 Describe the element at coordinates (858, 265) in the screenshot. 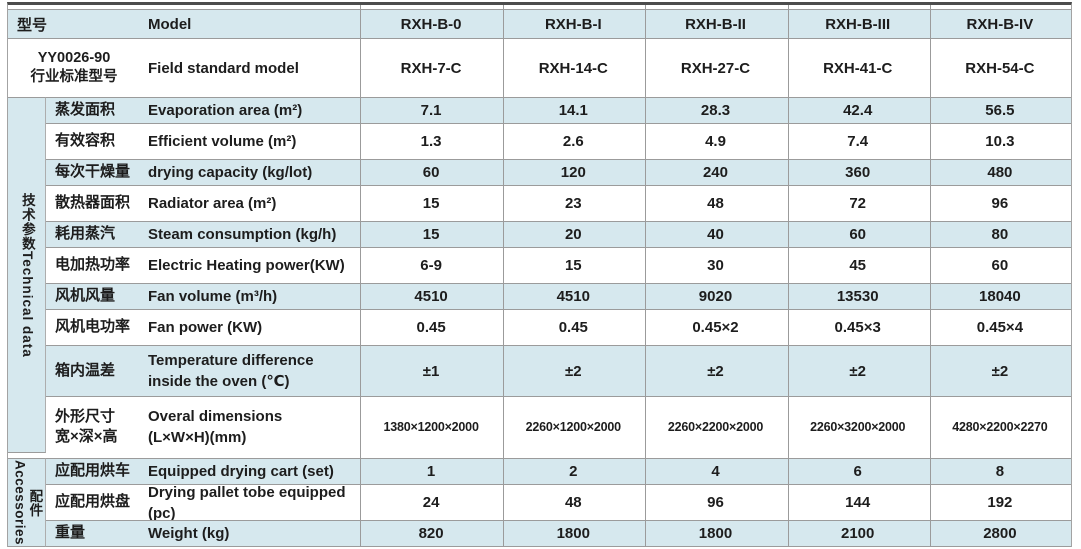

I see `value-cell: 45` at that location.